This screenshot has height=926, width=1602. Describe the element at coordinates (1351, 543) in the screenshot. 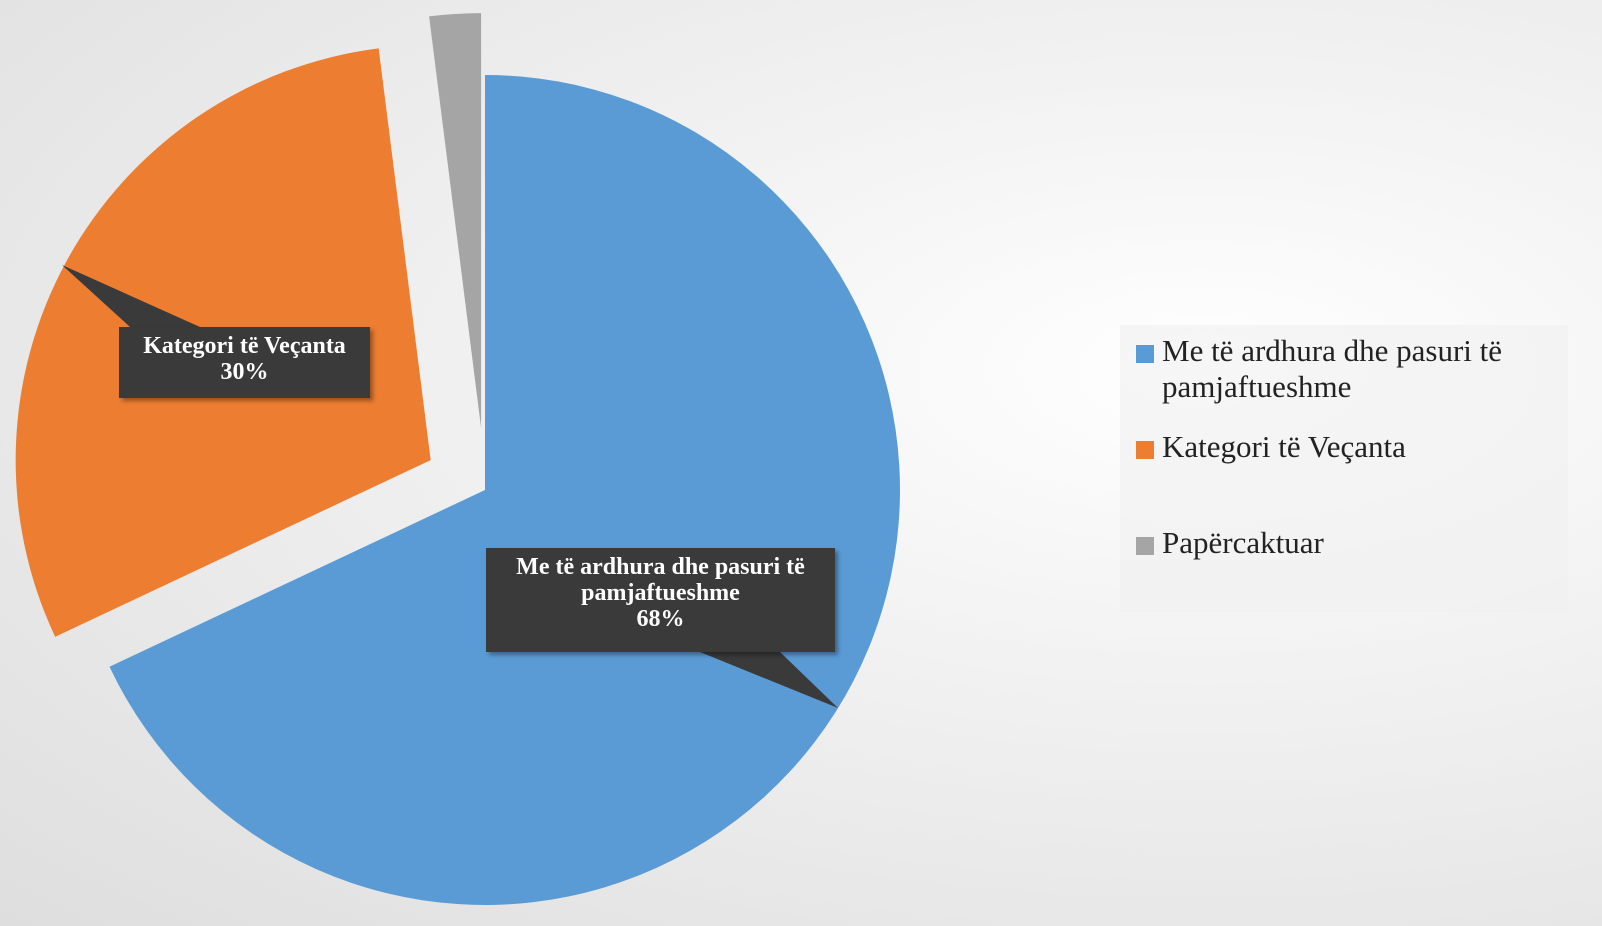

I see `legend-entry: Papërcaktuar` at that location.